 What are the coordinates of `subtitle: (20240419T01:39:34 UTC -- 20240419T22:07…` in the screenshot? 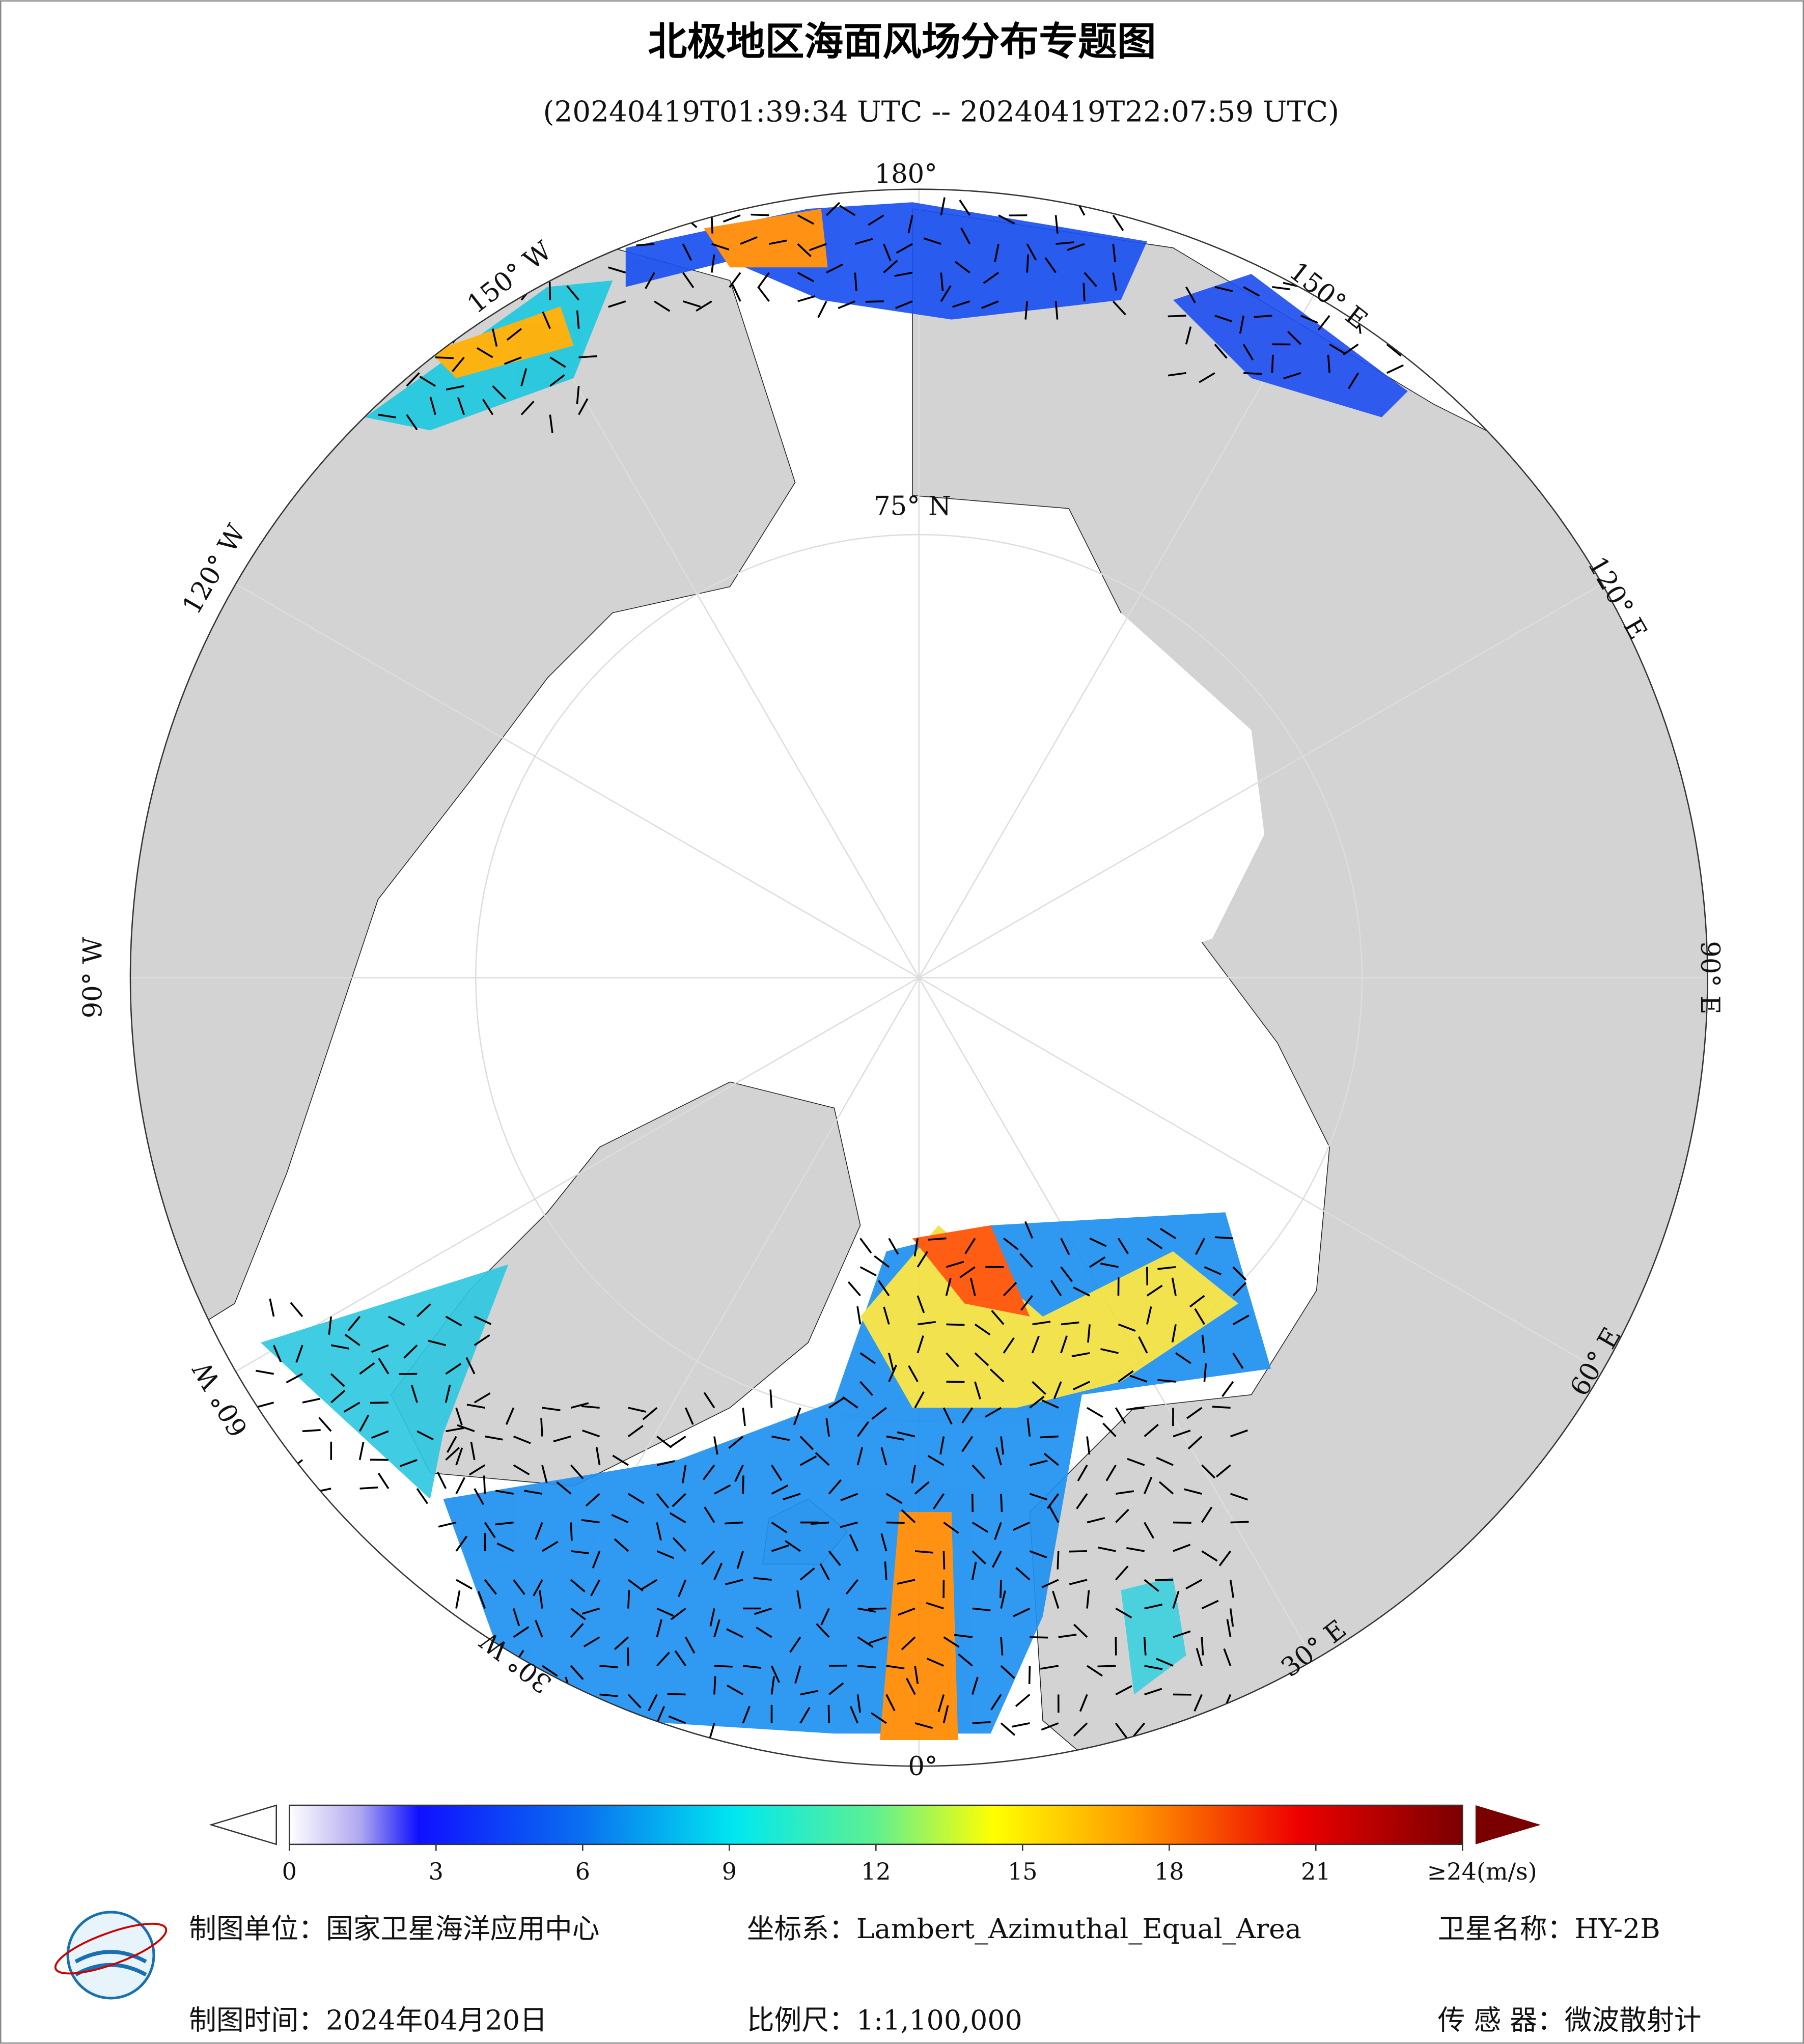 It's located at (941, 112).